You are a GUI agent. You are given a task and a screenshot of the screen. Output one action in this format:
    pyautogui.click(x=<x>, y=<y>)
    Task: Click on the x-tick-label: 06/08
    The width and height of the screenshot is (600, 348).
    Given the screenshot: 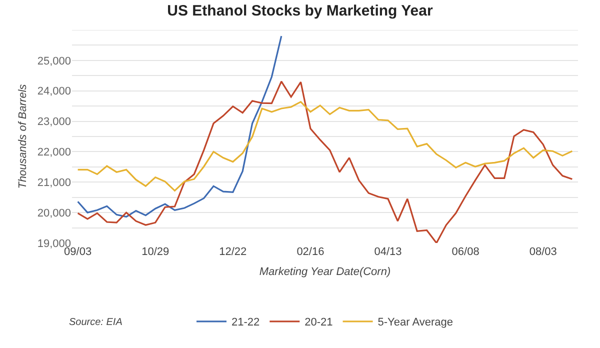 What is the action you would take?
    pyautogui.click(x=466, y=252)
    